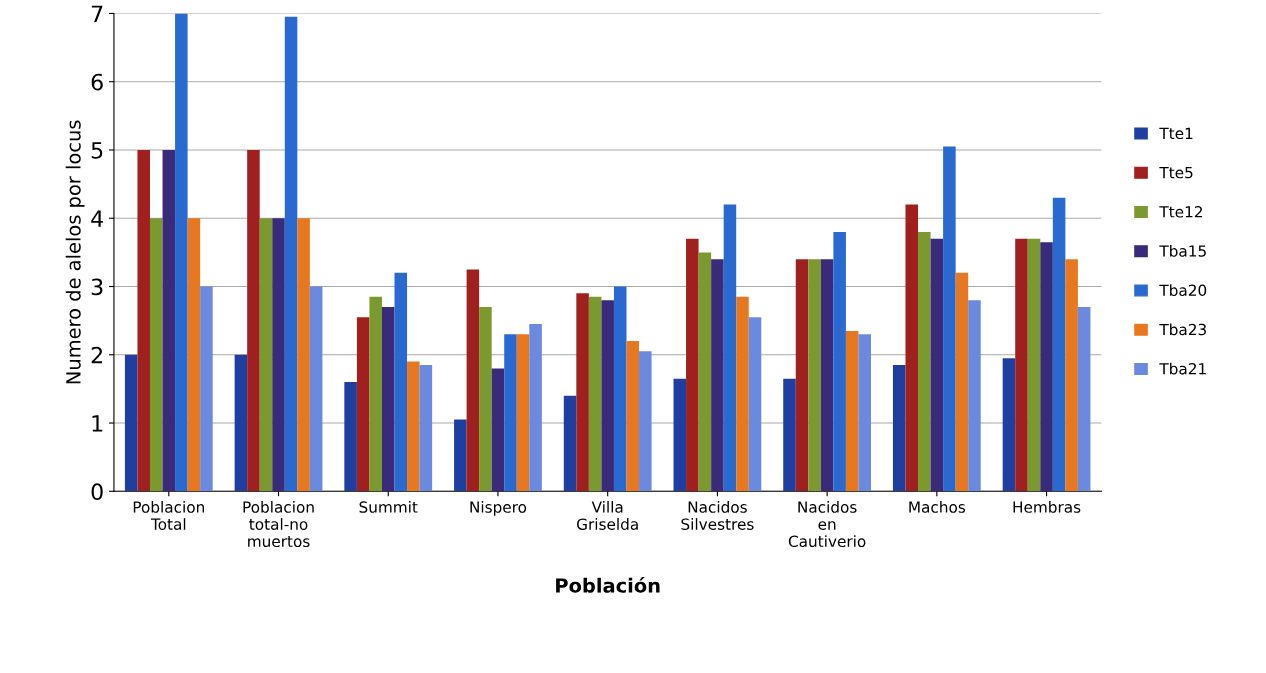  I want to click on legend-label: Tba23, so click(1182, 329).